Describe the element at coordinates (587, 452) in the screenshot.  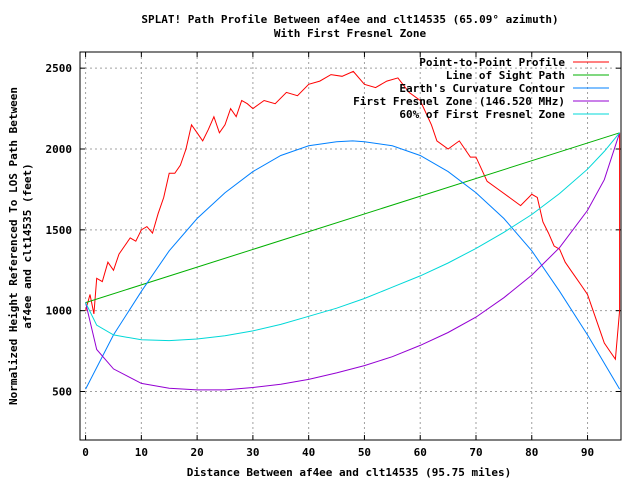
I see `x-tick-label: 90` at that location.